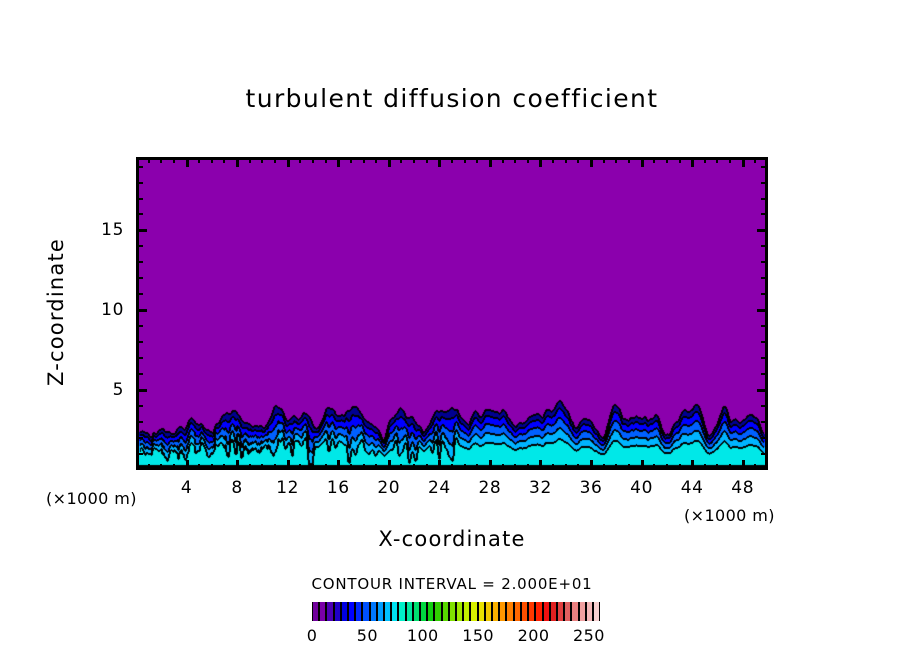 The image size is (904, 654). Describe the element at coordinates (540, 488) in the screenshot. I see `x-tick-label: 32` at that location.